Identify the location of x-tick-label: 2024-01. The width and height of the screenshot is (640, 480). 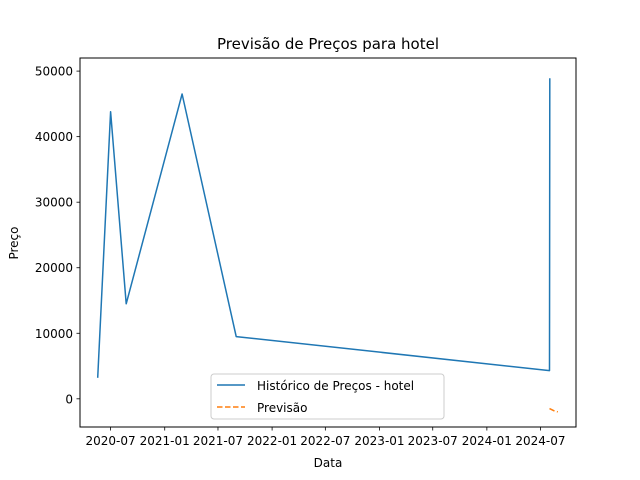
(487, 441).